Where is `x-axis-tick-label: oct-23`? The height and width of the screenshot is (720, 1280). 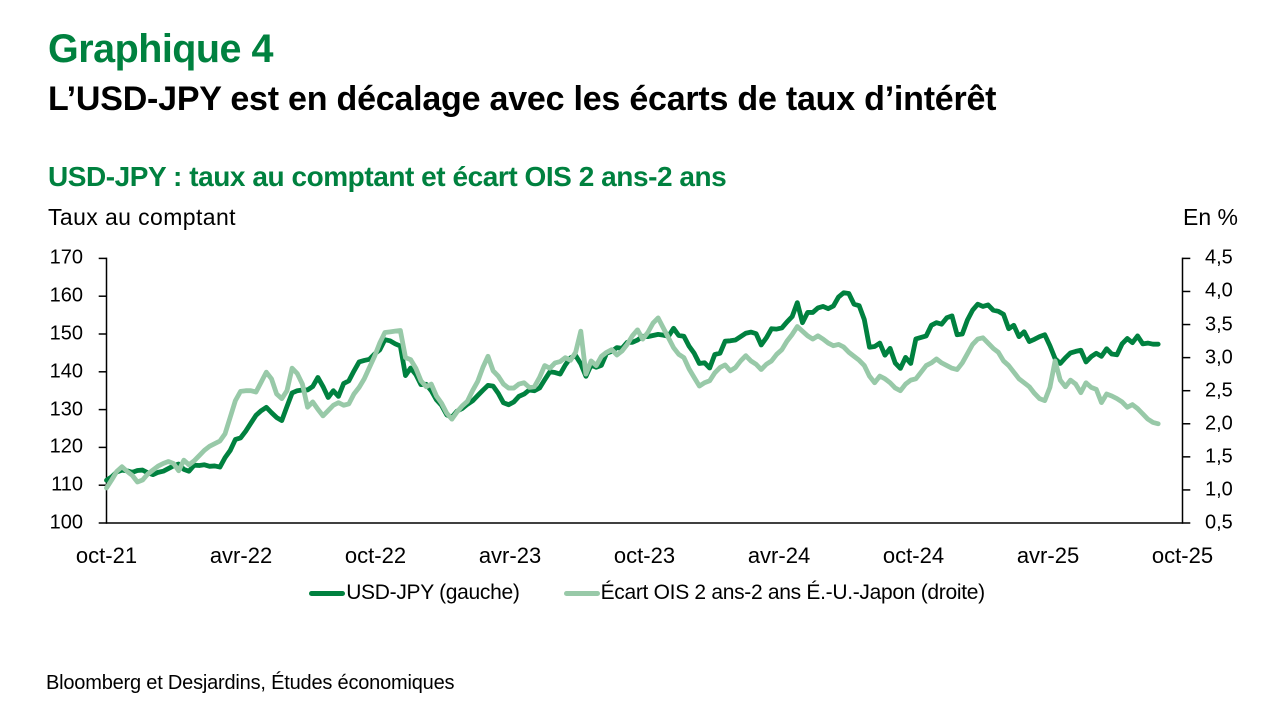 x-axis-tick-label: oct-23 is located at coordinates (644, 555).